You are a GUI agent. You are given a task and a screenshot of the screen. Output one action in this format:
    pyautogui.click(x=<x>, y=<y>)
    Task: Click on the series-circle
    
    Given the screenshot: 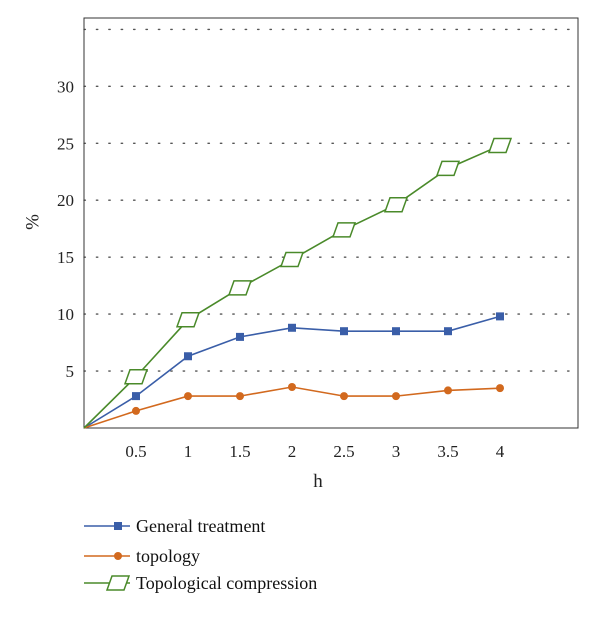 What is the action you would take?
    pyautogui.click(x=293, y=406)
    